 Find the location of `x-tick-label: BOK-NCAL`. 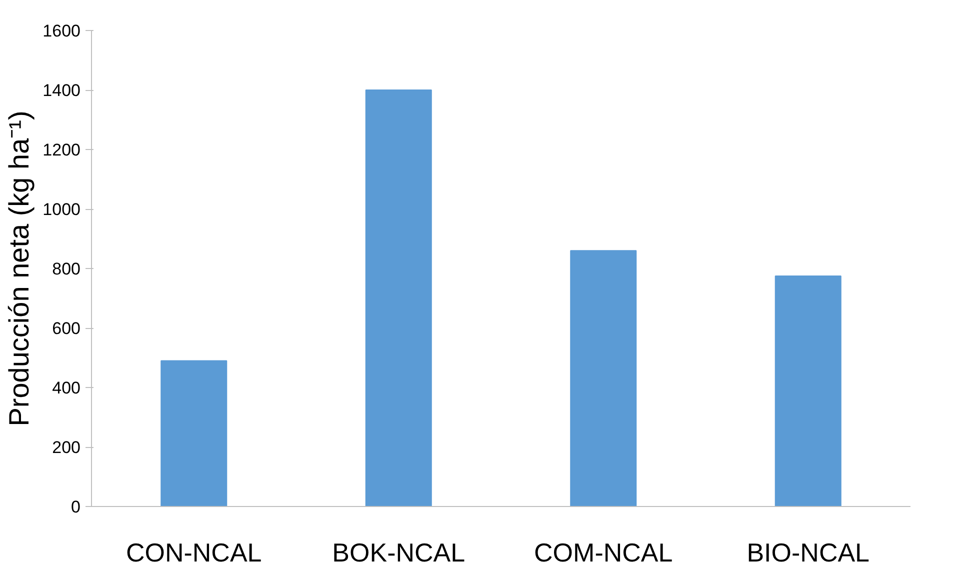

x-tick-label: BOK-NCAL is located at coordinates (399, 553).